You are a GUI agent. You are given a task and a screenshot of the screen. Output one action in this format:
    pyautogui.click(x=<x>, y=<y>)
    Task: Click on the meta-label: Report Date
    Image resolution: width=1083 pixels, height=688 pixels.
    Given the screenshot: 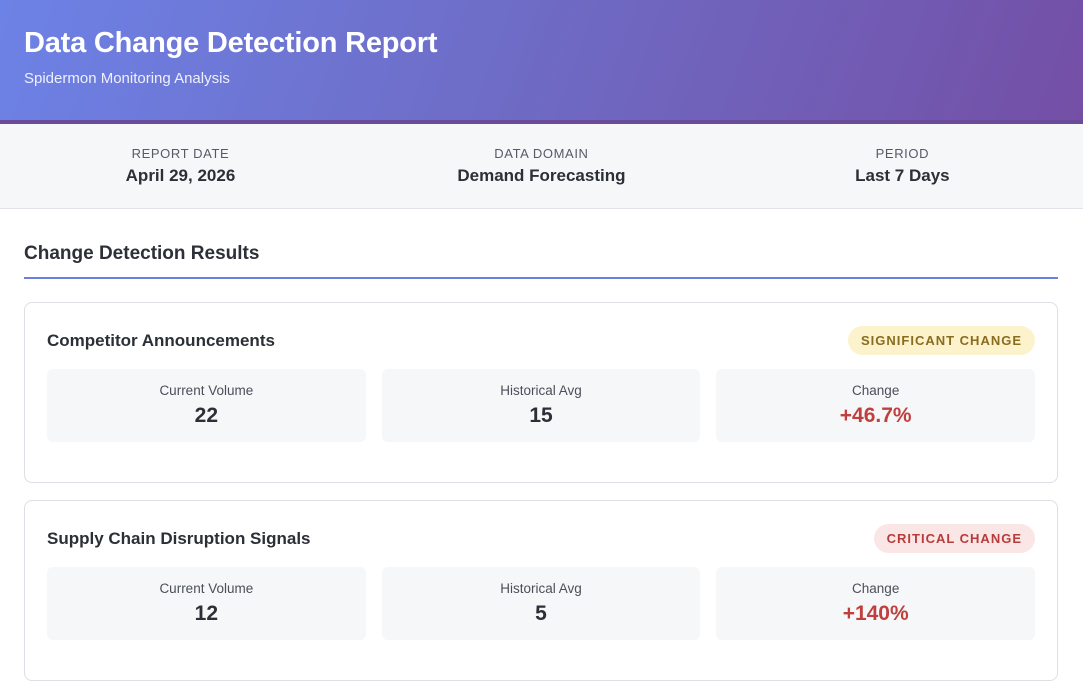 What is the action you would take?
    pyautogui.click(x=180, y=153)
    